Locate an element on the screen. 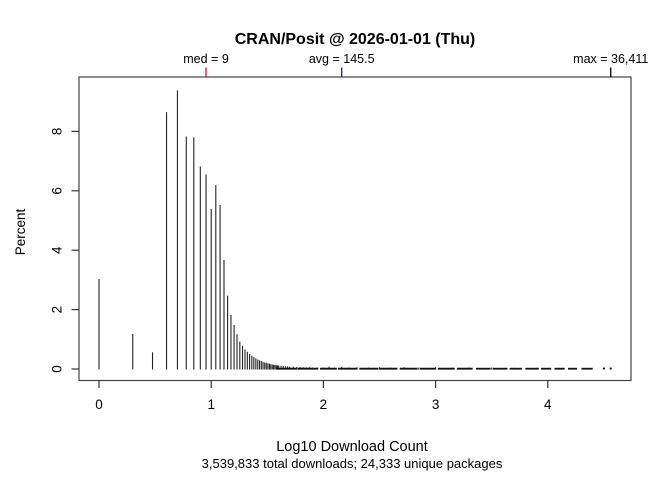  y-axis: 0 2 4 6 8 is located at coordinates (64, 250).